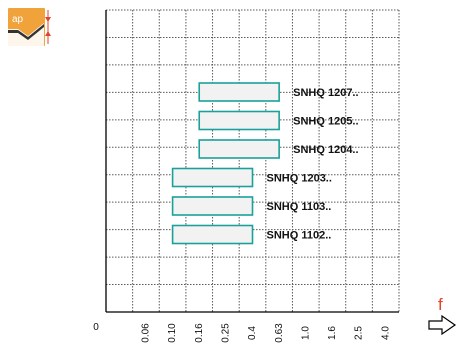 Image resolution: width=457 pixels, height=356 pixels. What do you see at coordinates (299, 179) in the screenshot?
I see `bar-label: SNHQ 1203..` at bounding box center [299, 179].